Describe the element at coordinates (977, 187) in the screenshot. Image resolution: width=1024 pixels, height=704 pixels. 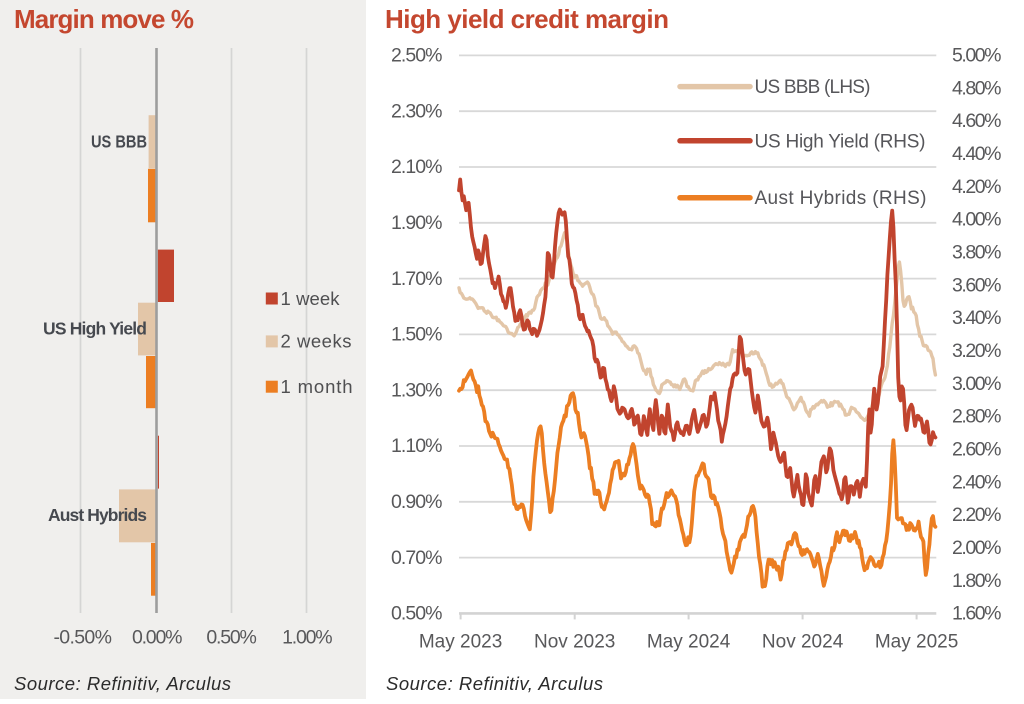
I see `svg-text: 4.20%` at that location.